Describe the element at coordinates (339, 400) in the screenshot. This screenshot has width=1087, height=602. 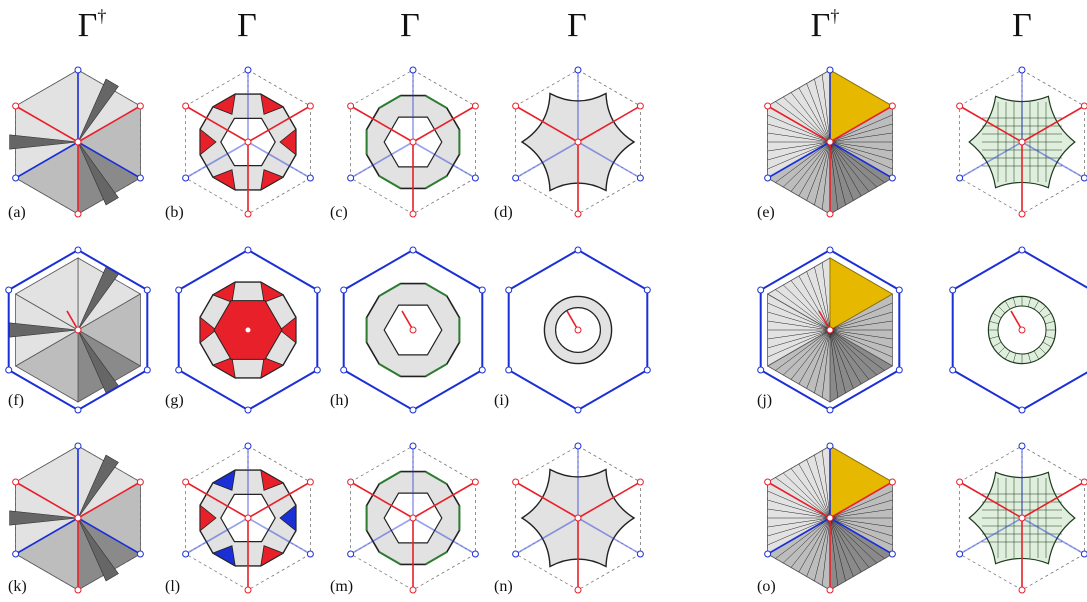
I see `panel-label-h: (h)` at that location.